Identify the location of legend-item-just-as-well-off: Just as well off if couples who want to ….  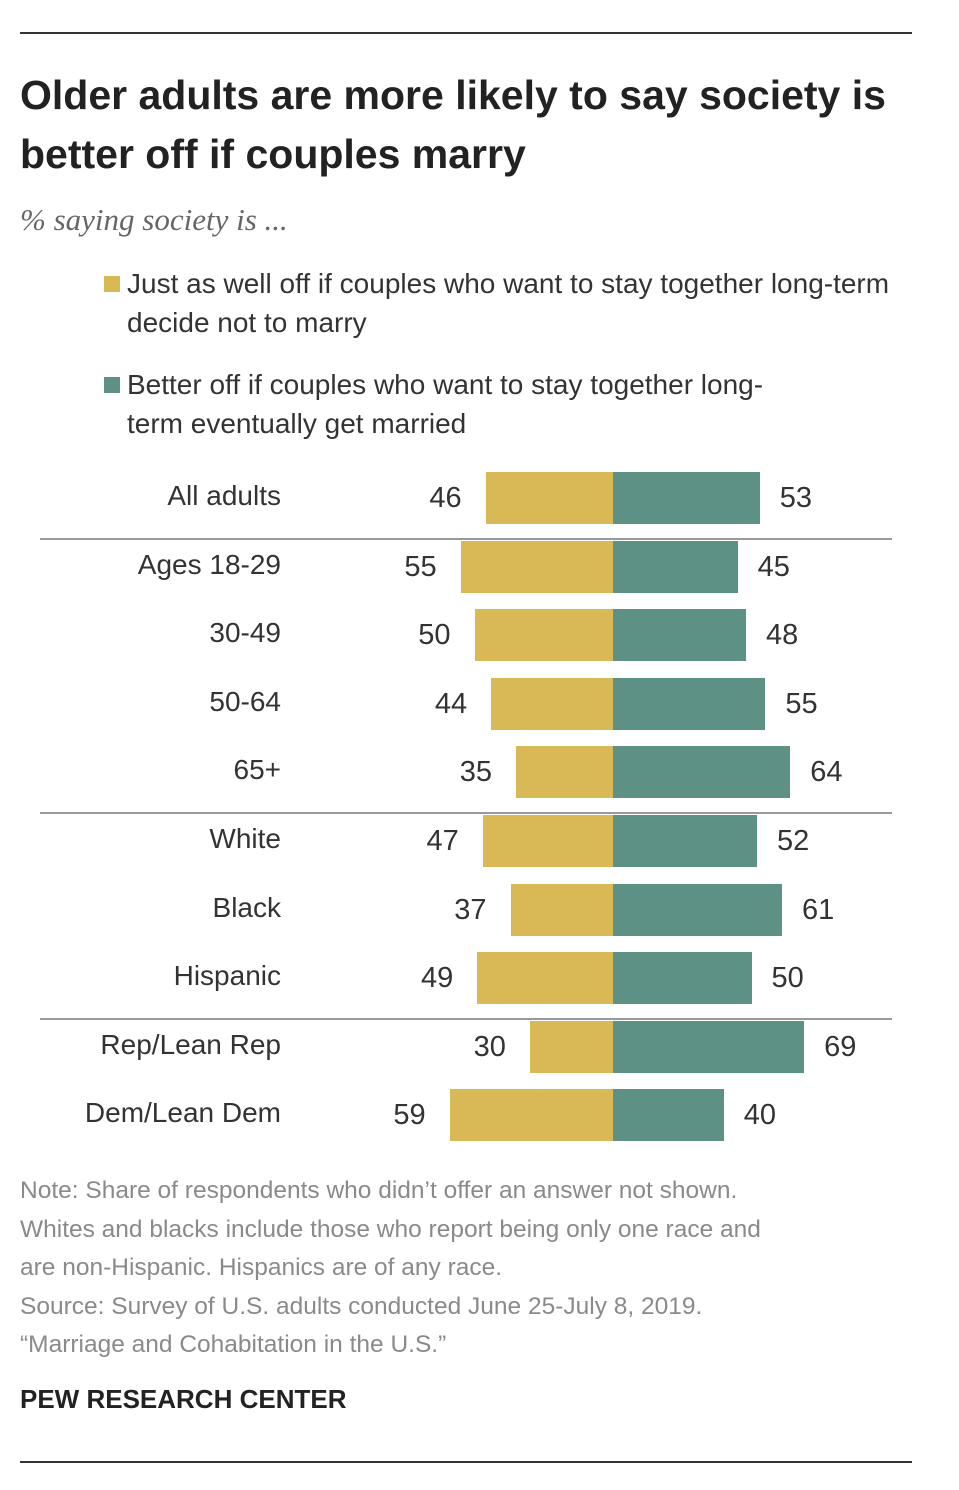
(504, 303).